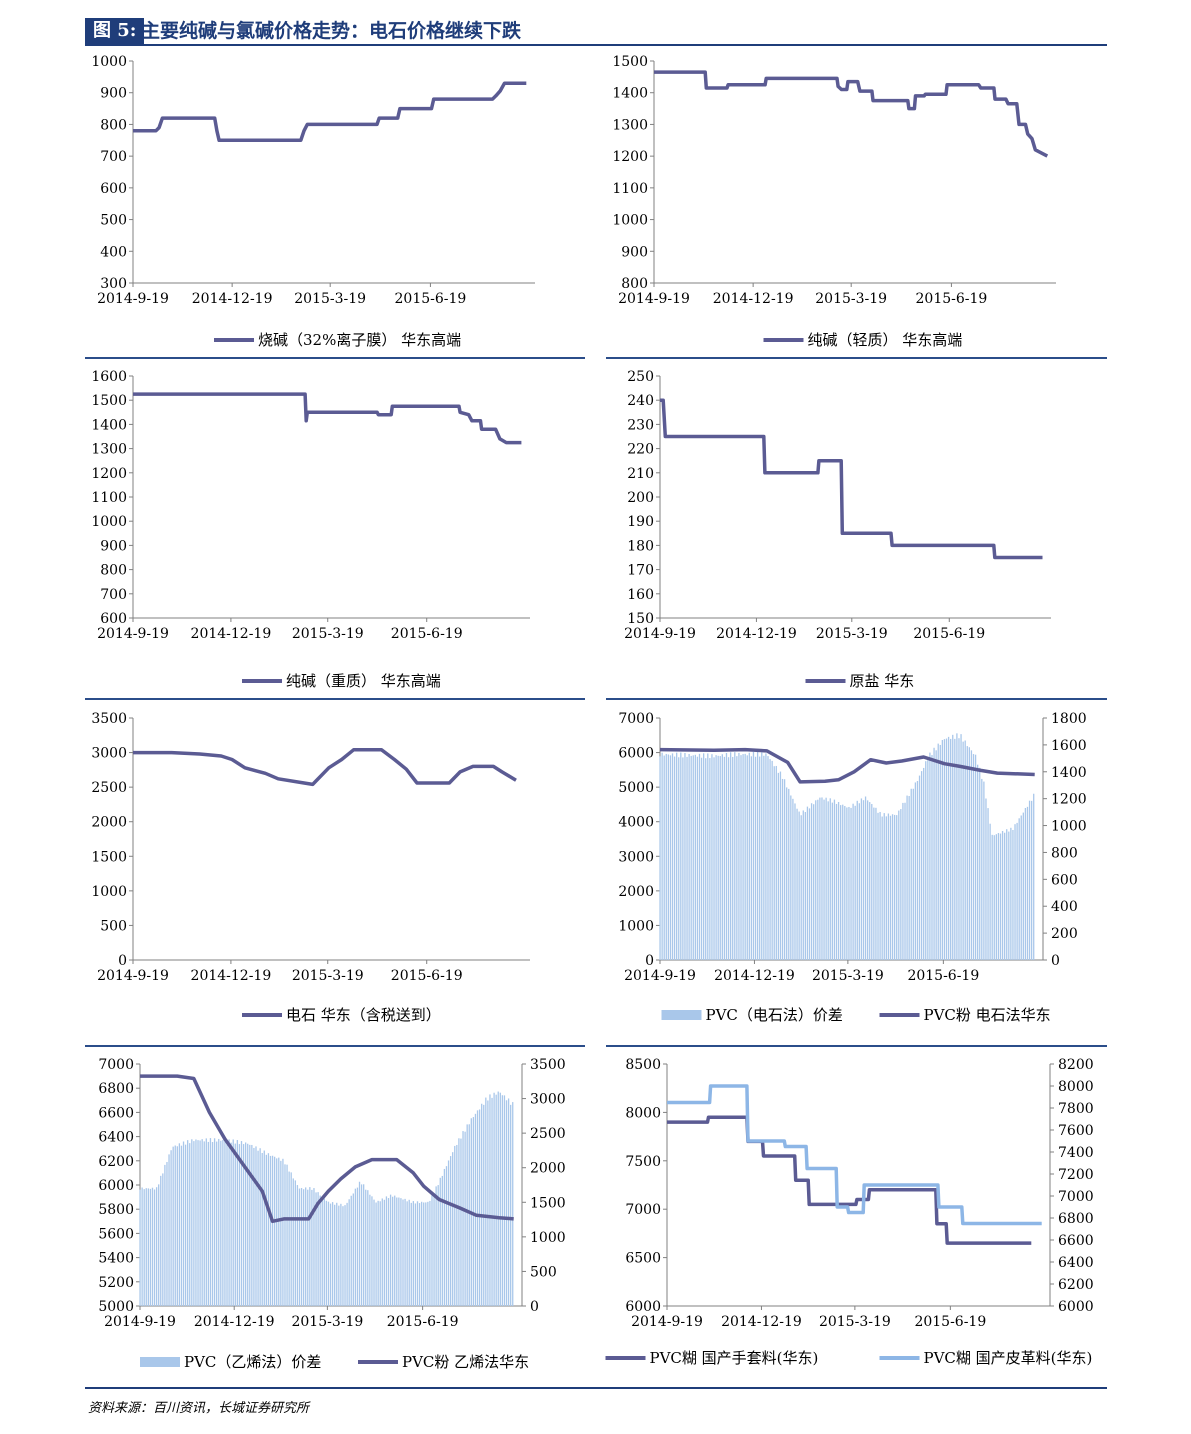  What do you see at coordinates (734, 1358) in the screenshot?
I see `legend-label: PVC糊 国产手套料(华东)` at bounding box center [734, 1358].